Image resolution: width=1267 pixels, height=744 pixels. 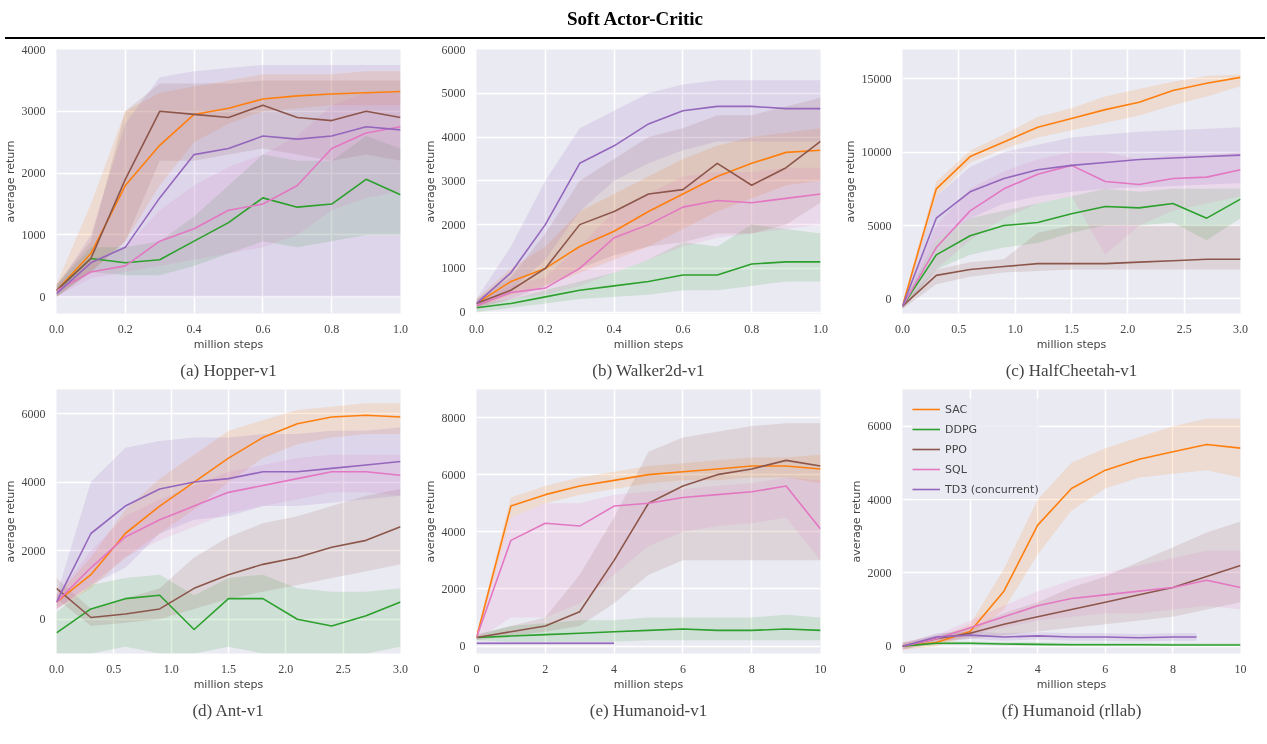 What do you see at coordinates (228, 710) in the screenshot?
I see `text: (d) Ant-v1` at bounding box center [228, 710].